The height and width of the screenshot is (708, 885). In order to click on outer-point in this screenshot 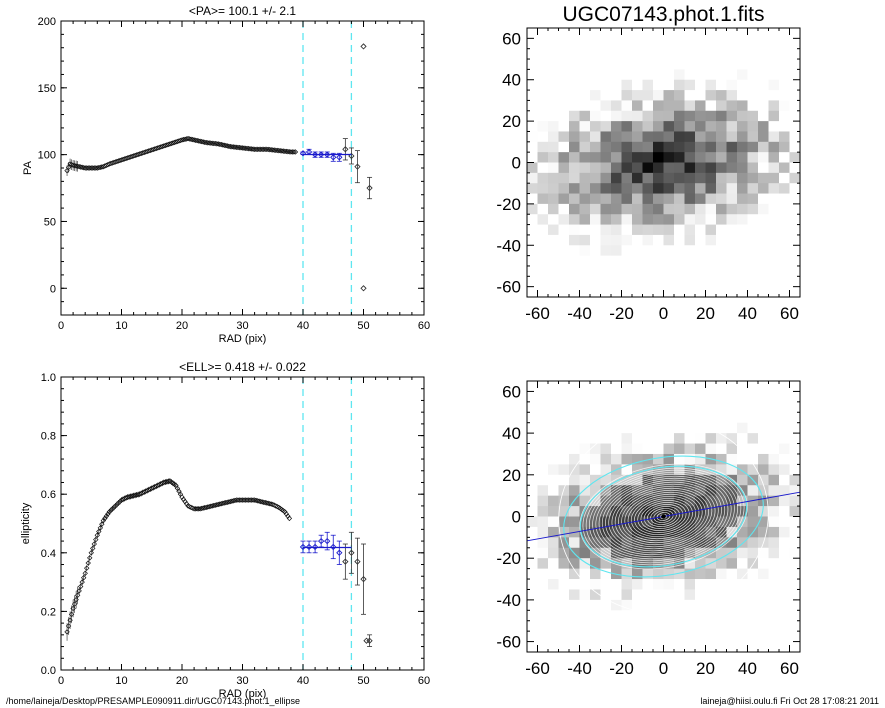, I will do `click(363, 288)`.